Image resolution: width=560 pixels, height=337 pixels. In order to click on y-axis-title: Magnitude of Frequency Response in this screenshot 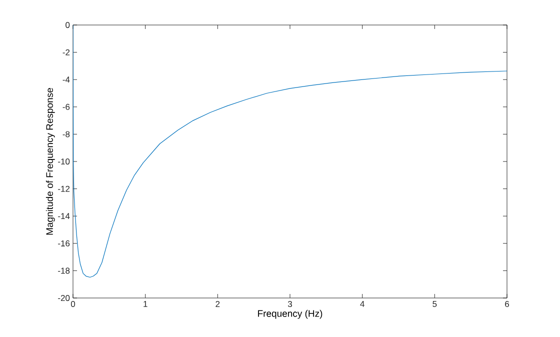, I will do `click(50, 161)`.